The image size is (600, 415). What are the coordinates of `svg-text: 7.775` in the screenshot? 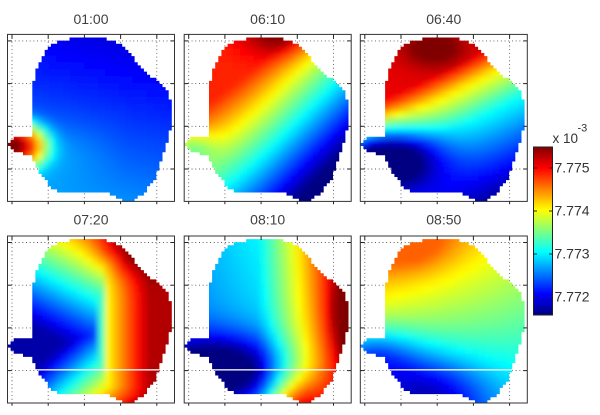 It's located at (572, 168).